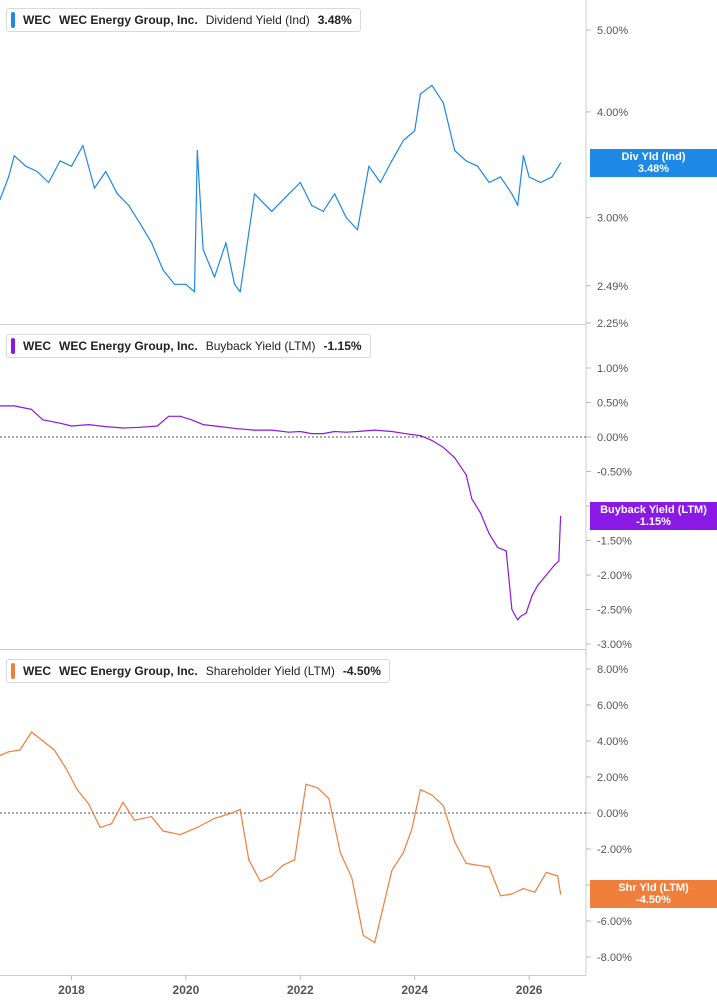 The image size is (717, 1005). I want to click on y-tick-label: 2.00%, so click(612, 778).